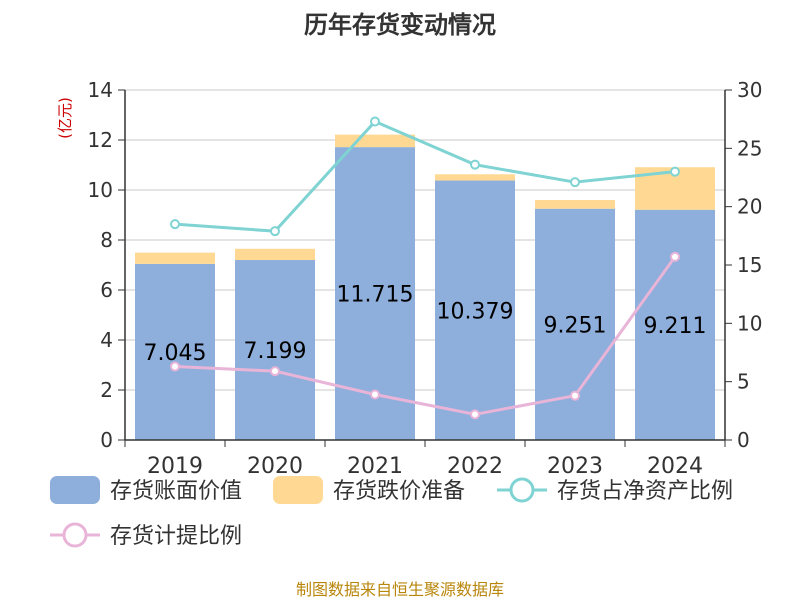  Describe the element at coordinates (400, 25) in the screenshot. I see `chart-title: 历年存货变动情况` at that location.